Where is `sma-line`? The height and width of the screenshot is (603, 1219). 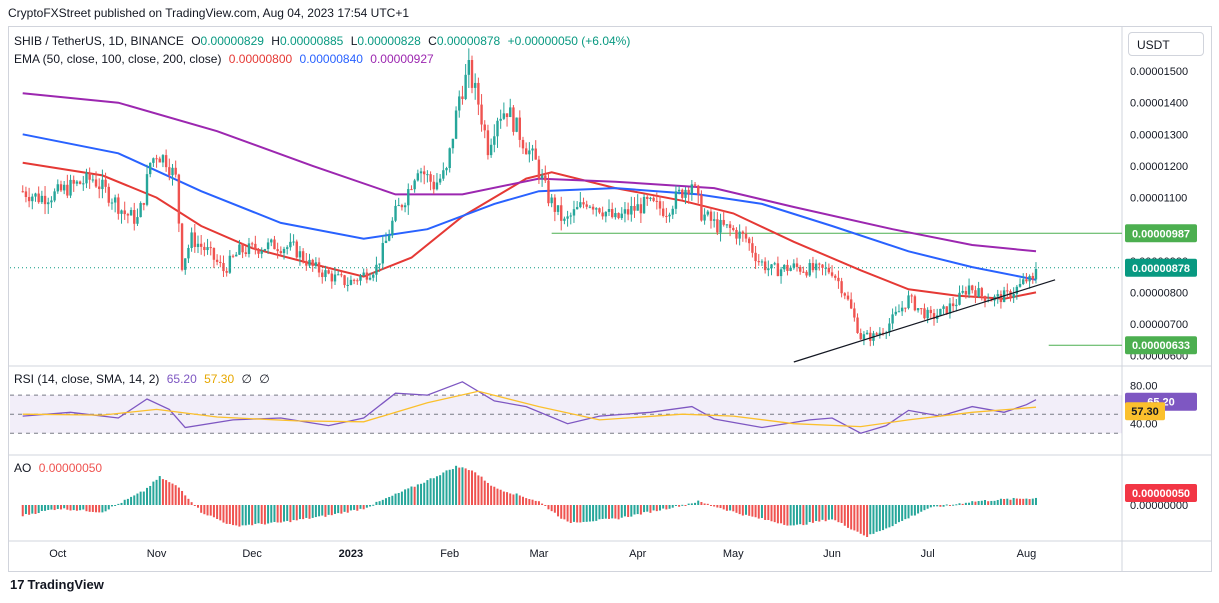 sma-line is located at coordinates (529, 409).